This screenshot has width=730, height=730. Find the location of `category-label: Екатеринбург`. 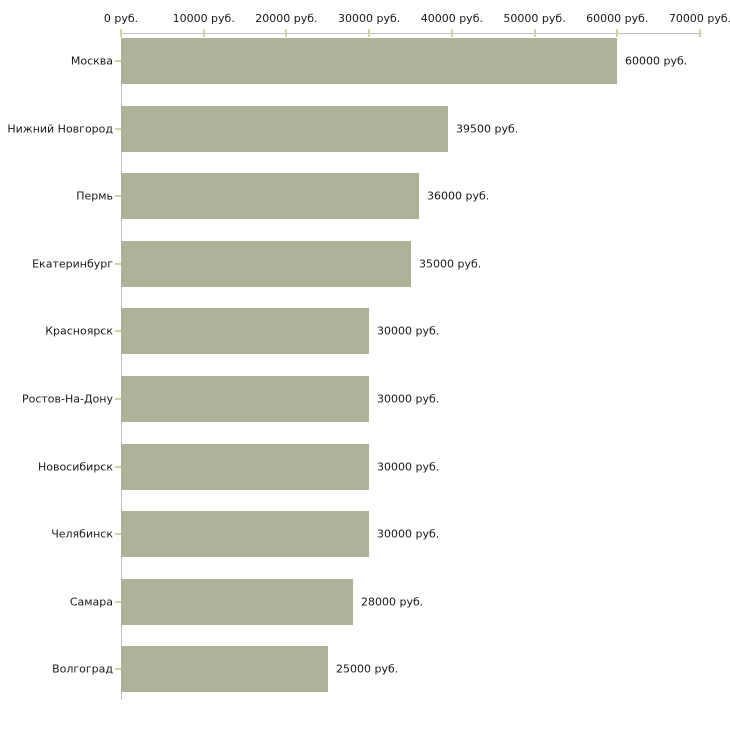

category-label: Екатеринбург is located at coordinates (72, 264).